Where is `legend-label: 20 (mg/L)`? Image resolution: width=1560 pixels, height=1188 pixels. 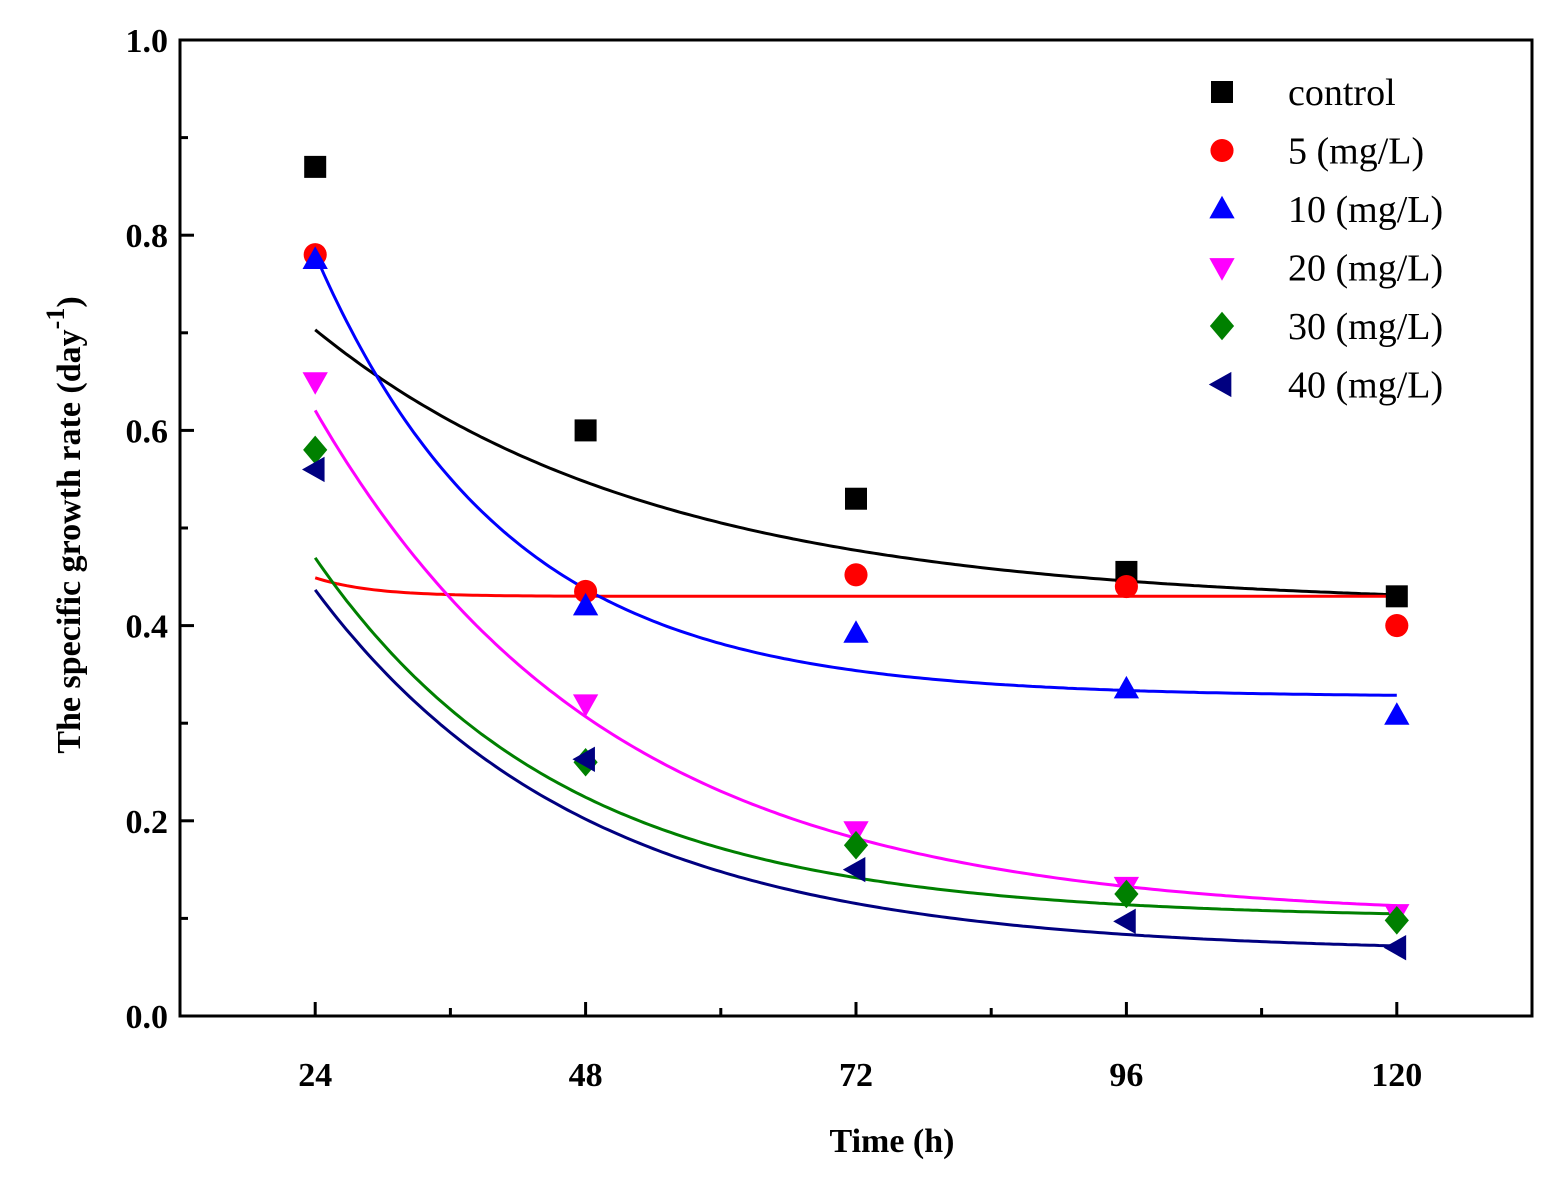
legend-label: 20 (mg/L) is located at coordinates (1365, 269).